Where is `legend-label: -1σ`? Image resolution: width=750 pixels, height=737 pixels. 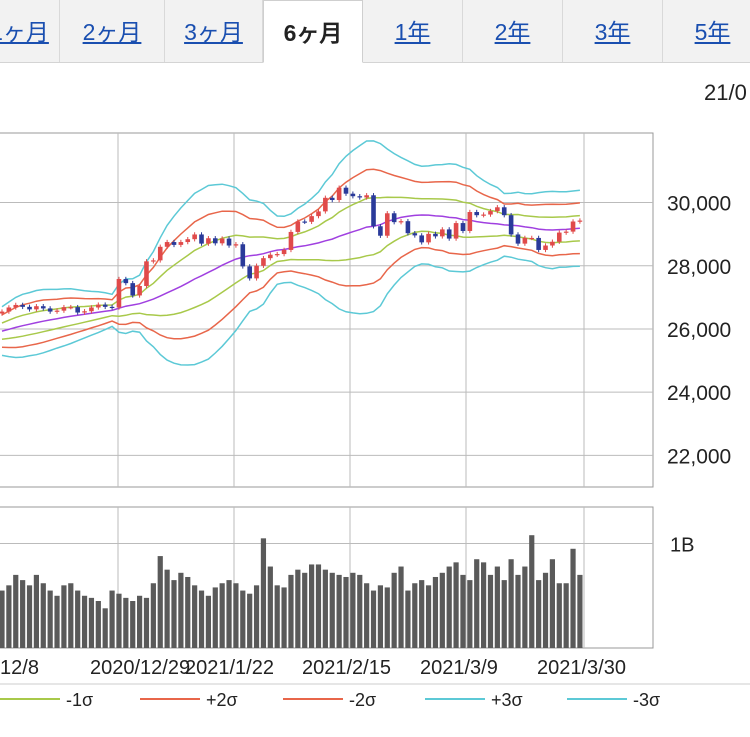
legend-label: -1σ is located at coordinates (79, 700).